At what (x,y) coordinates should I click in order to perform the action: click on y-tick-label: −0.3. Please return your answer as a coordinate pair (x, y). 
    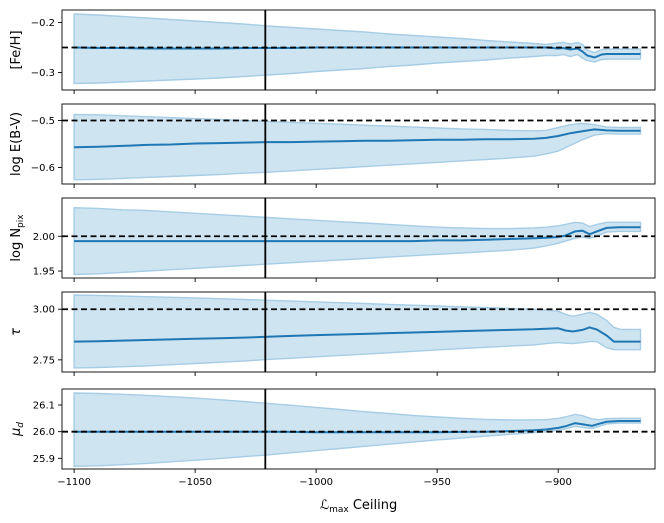
    Looking at the image, I should click on (43, 73).